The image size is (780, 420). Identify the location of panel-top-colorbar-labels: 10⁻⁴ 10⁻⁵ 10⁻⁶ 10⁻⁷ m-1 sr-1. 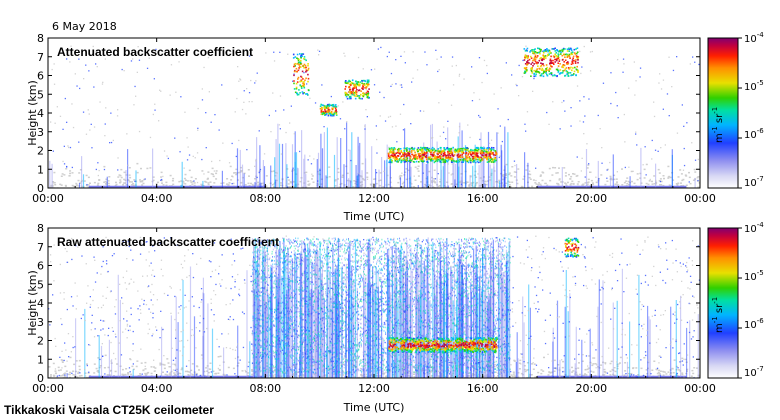
(737, 110).